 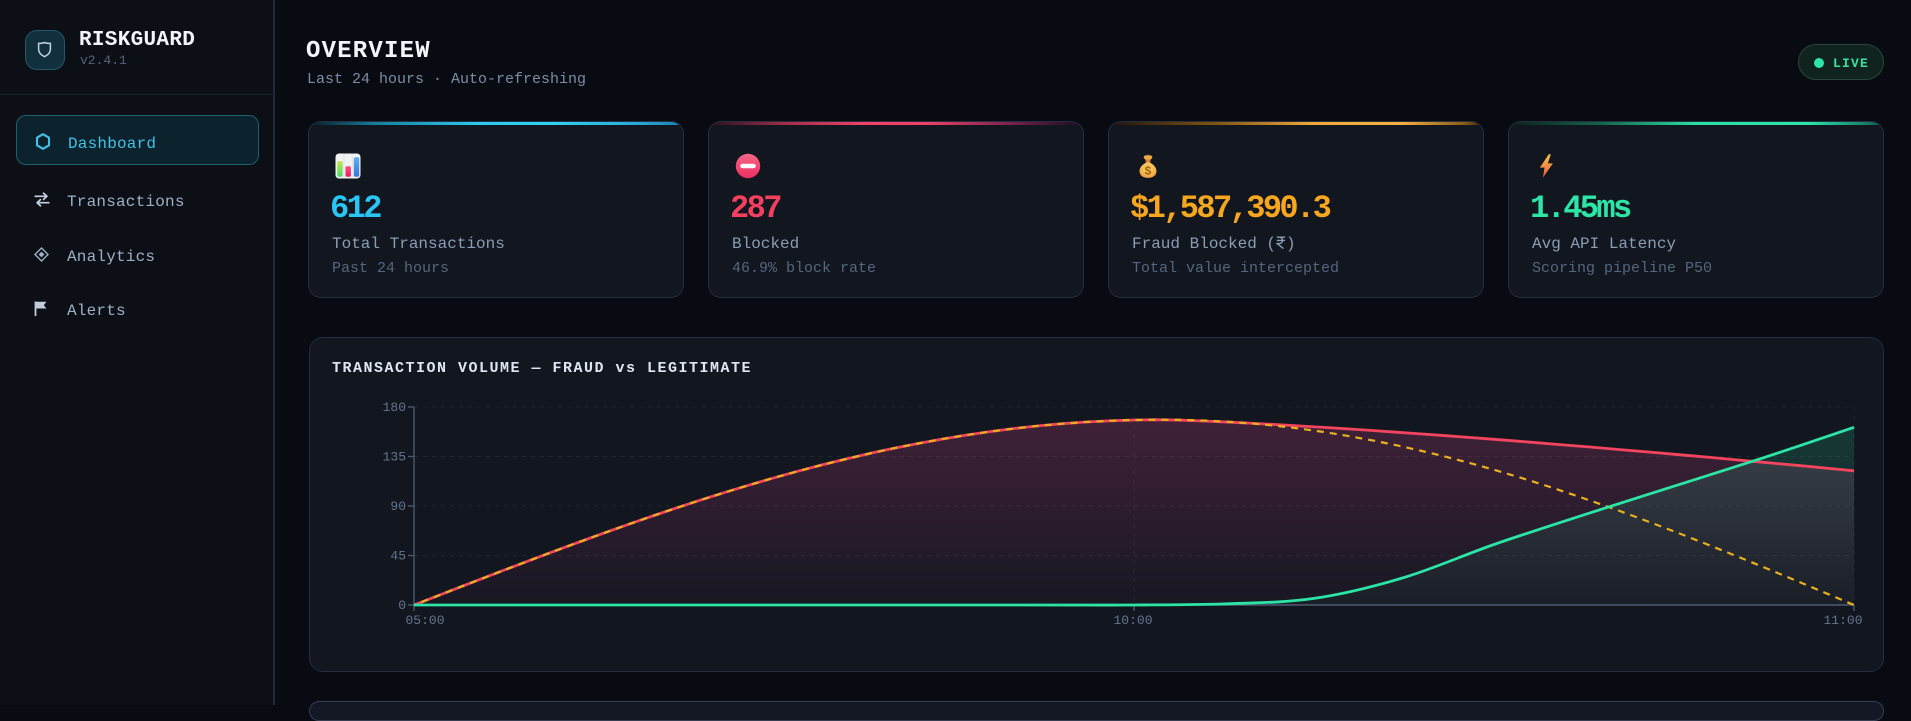 What do you see at coordinates (394, 457) in the screenshot?
I see `svg-text: 135` at bounding box center [394, 457].